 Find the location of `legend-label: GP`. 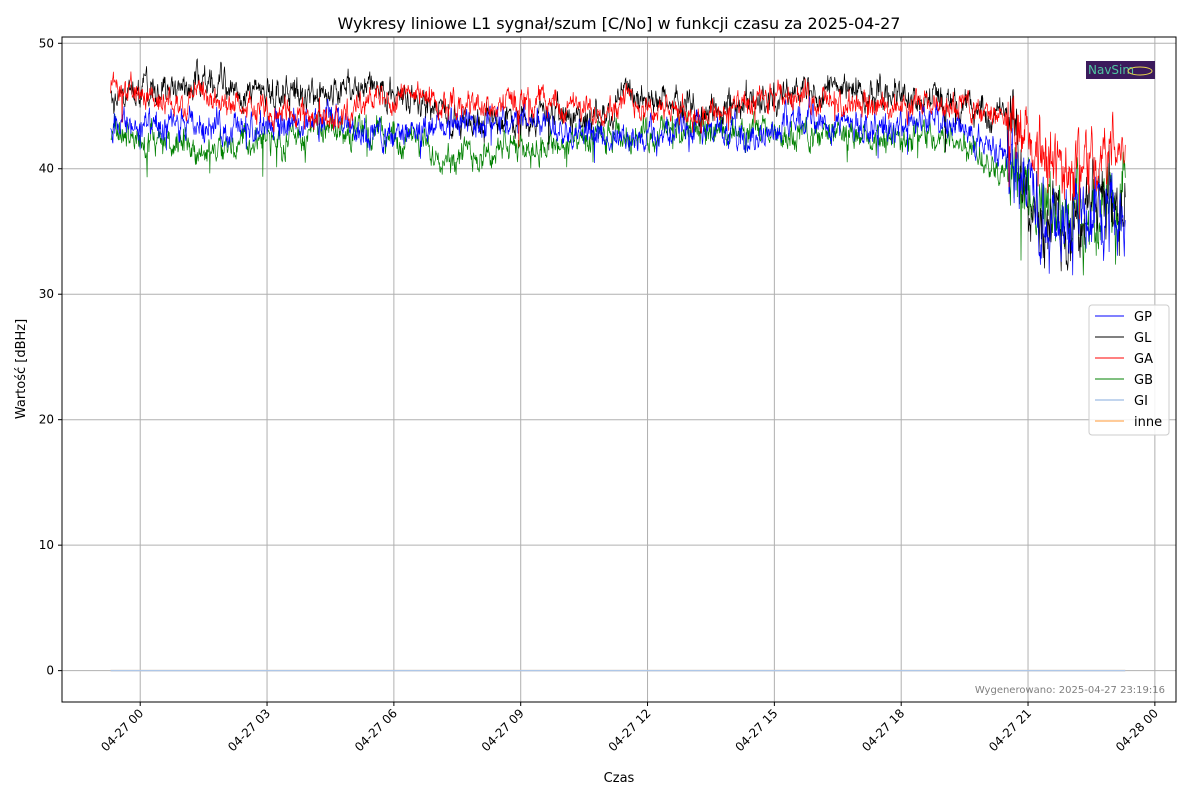

legend-label: GP is located at coordinates (1143, 317).